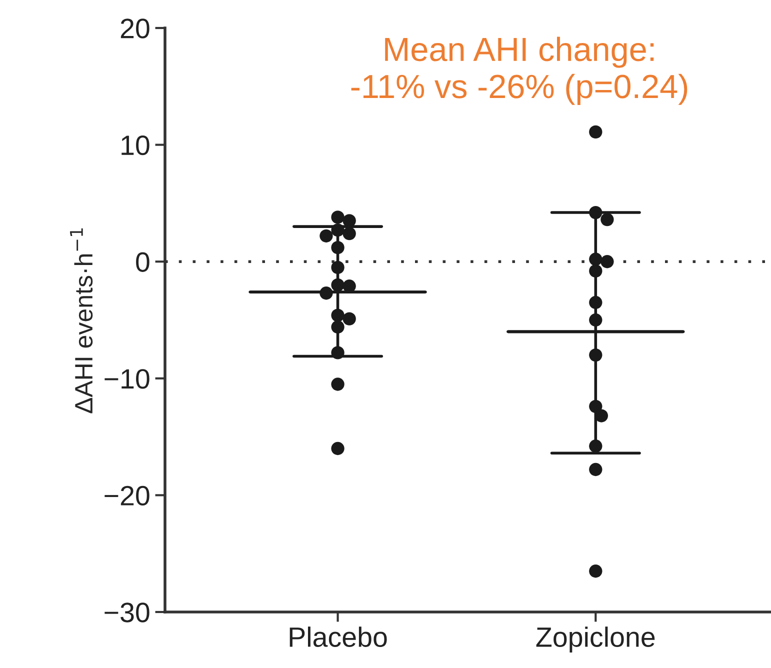 This screenshot has height=668, width=771. Describe the element at coordinates (519, 70) in the screenshot. I see `annotation: Mean AHI change: -11% vs -26% (p=0.24)` at that location.